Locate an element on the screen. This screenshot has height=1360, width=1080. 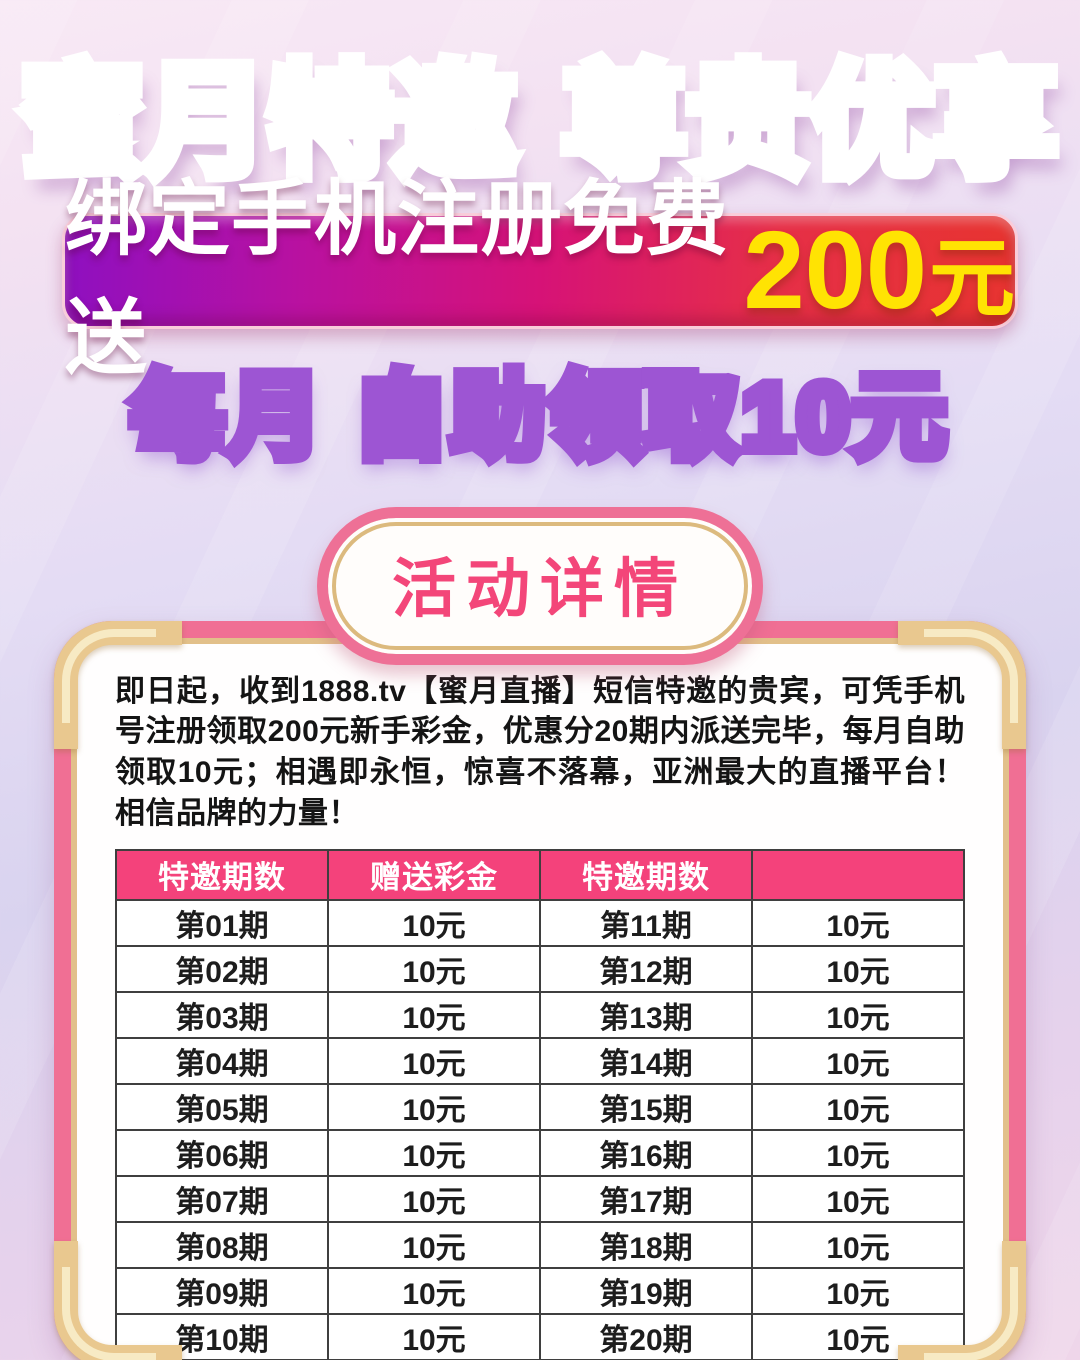
monthly-subtitle: 每月 自助领取10元 is located at coordinates (540, 409).